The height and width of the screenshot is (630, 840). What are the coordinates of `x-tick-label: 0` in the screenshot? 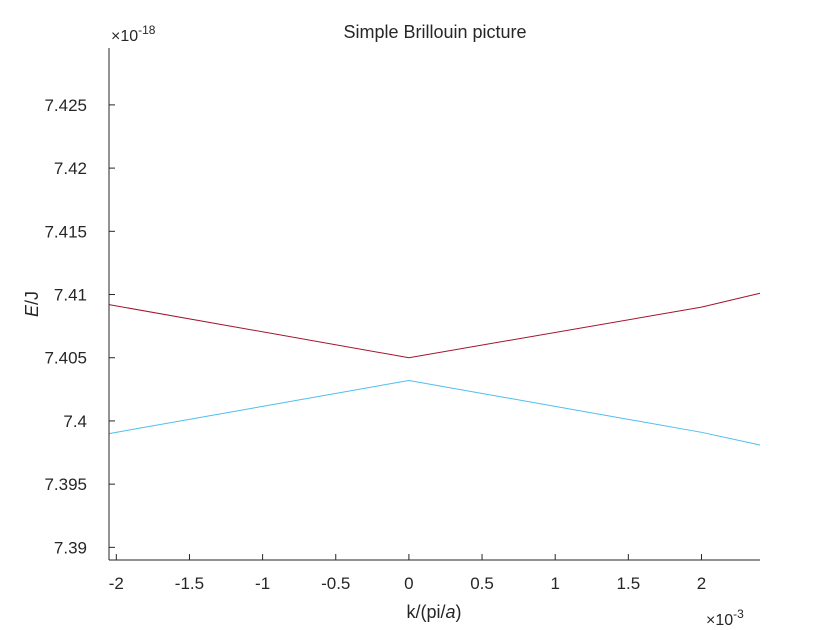 It's located at (408, 583).